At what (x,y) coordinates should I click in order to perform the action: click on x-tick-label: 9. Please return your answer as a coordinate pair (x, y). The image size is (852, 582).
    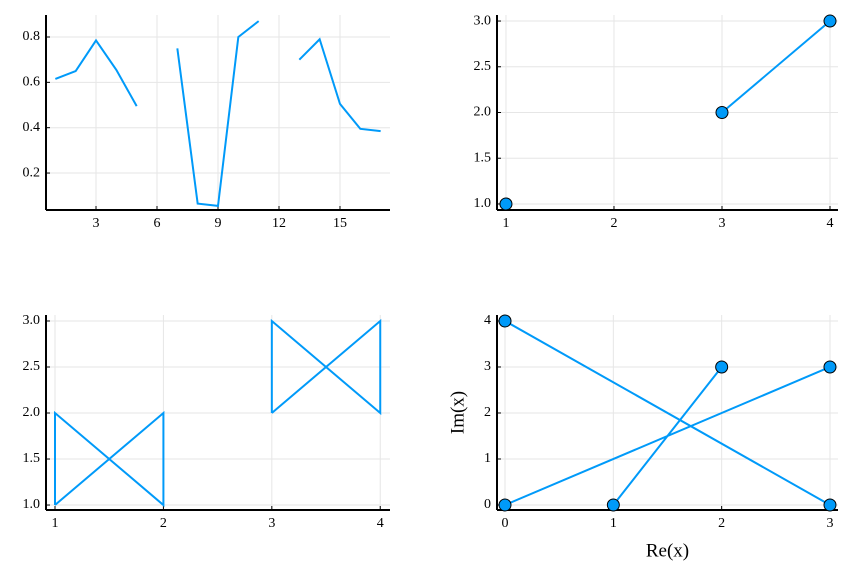
    Looking at the image, I should click on (218, 223).